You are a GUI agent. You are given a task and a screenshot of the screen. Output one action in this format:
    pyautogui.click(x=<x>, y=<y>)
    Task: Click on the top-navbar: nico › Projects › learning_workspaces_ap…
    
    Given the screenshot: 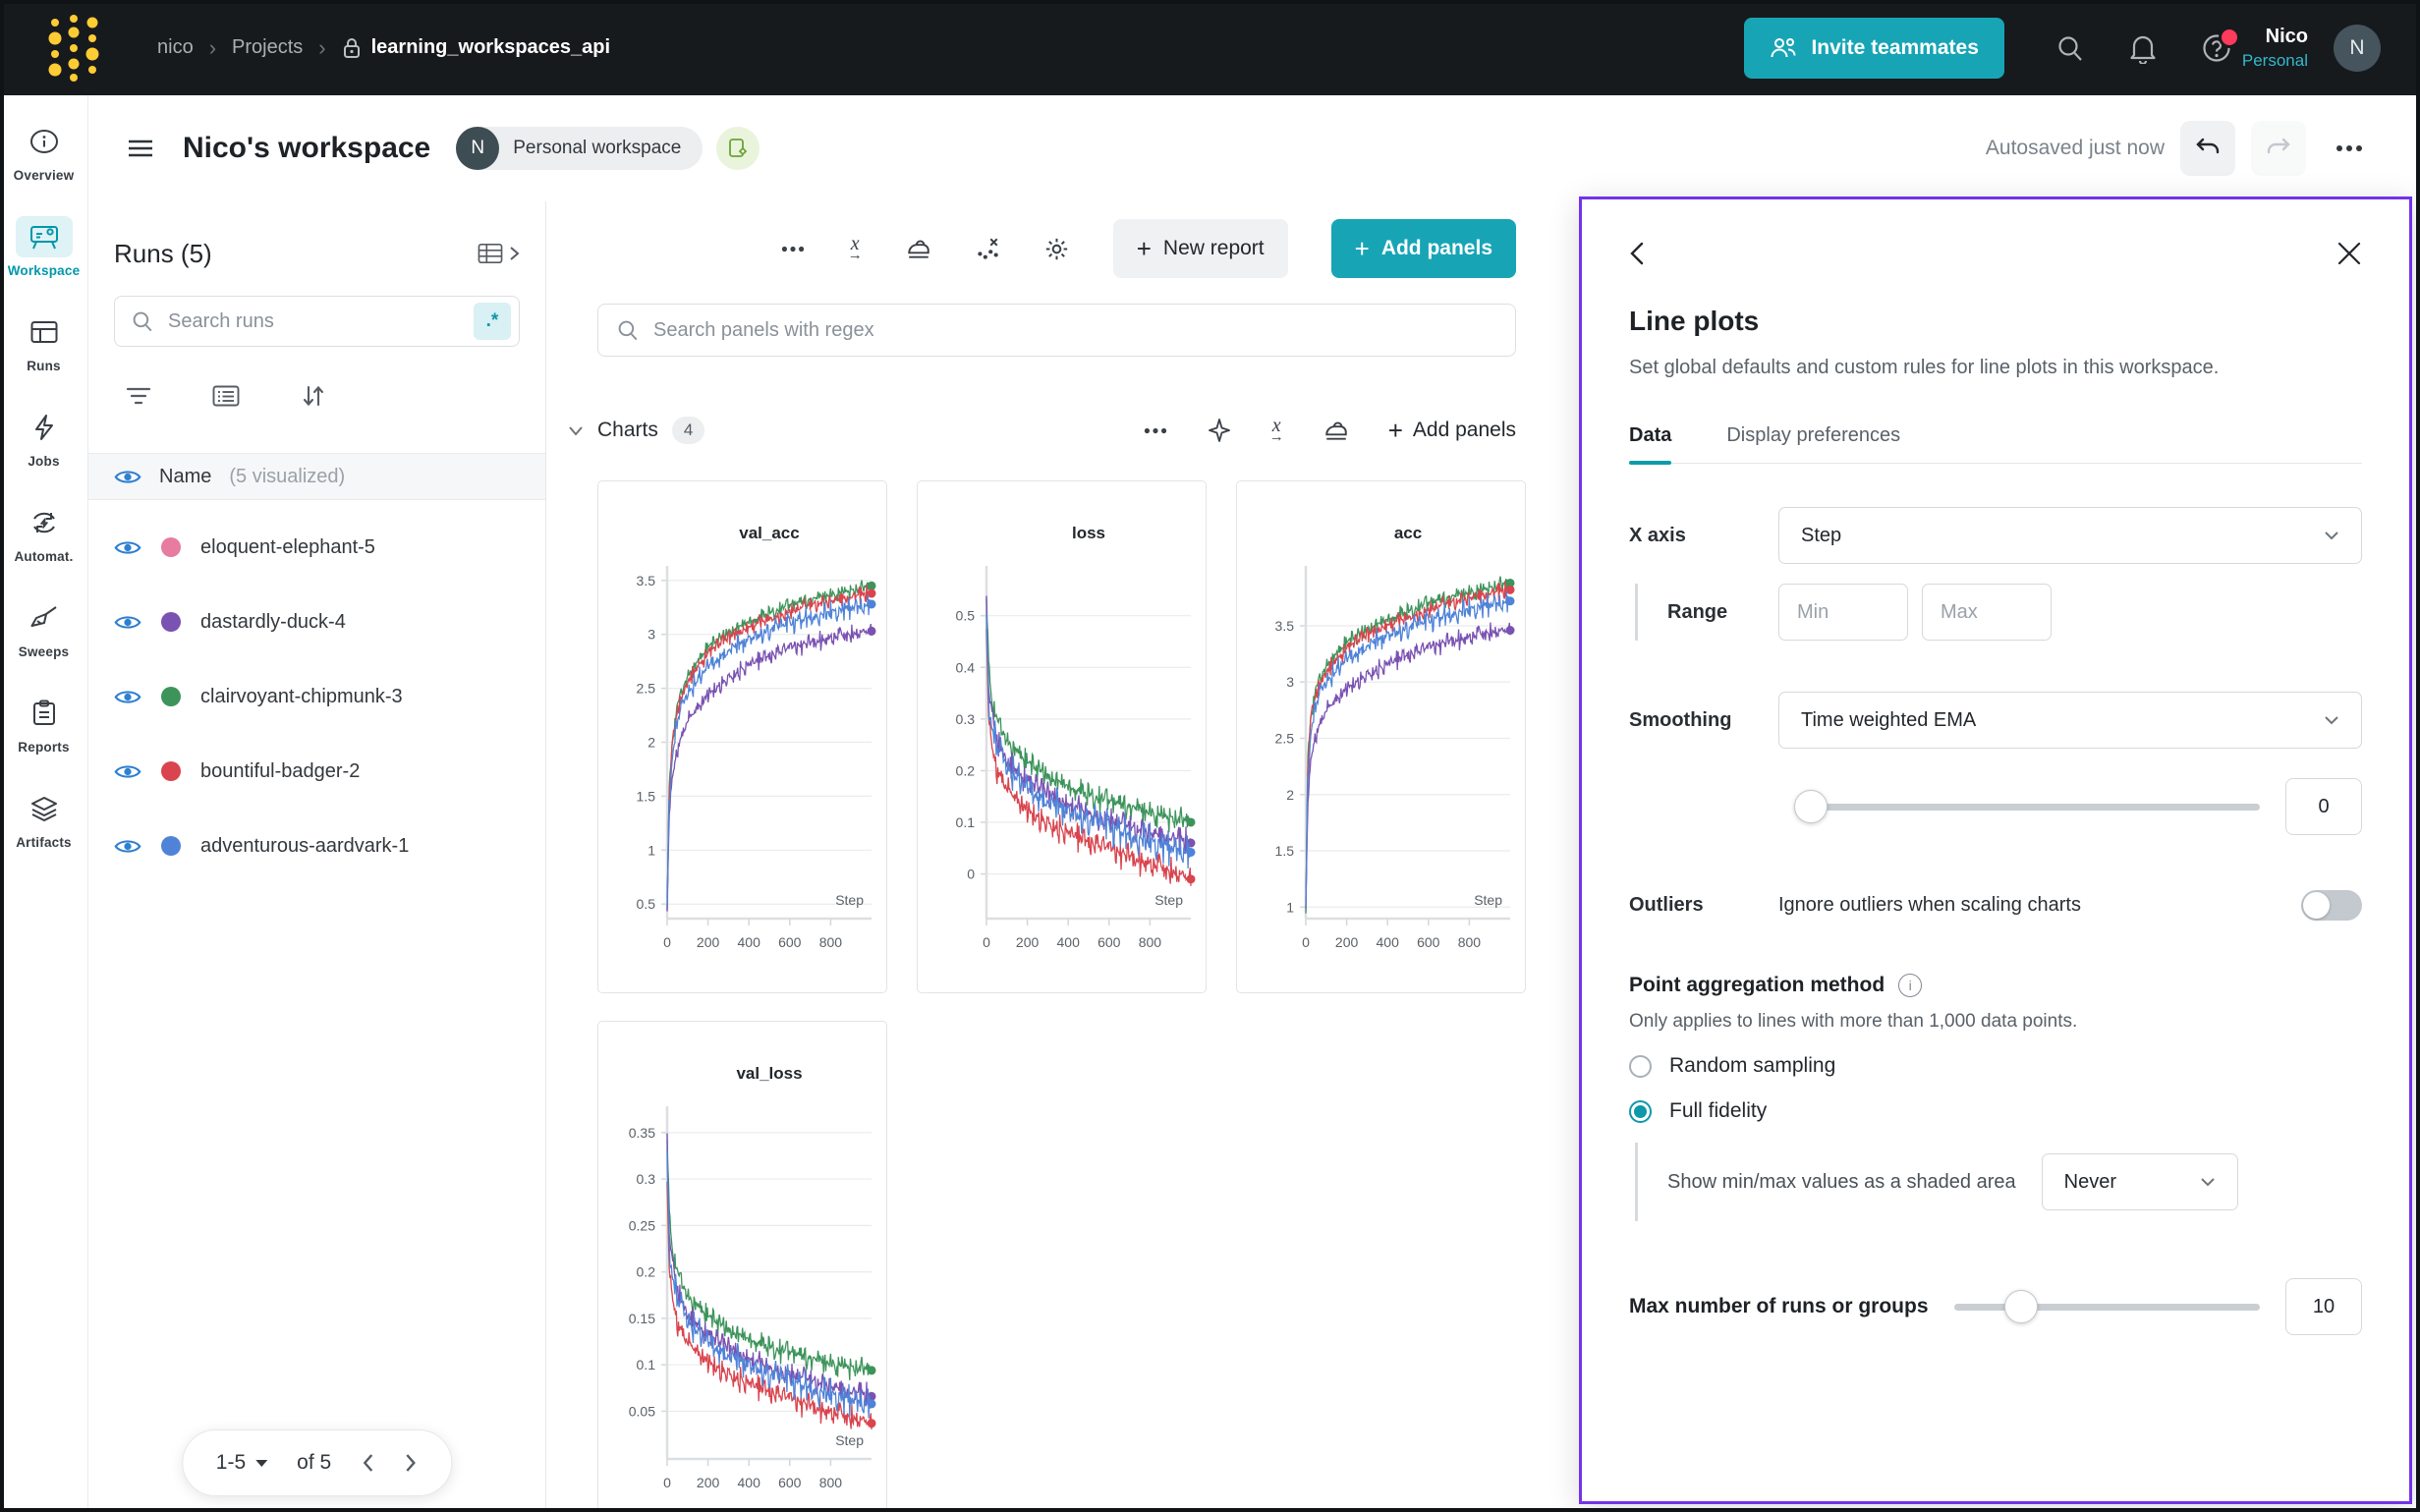 What is the action you would take?
    pyautogui.click(x=1210, y=47)
    